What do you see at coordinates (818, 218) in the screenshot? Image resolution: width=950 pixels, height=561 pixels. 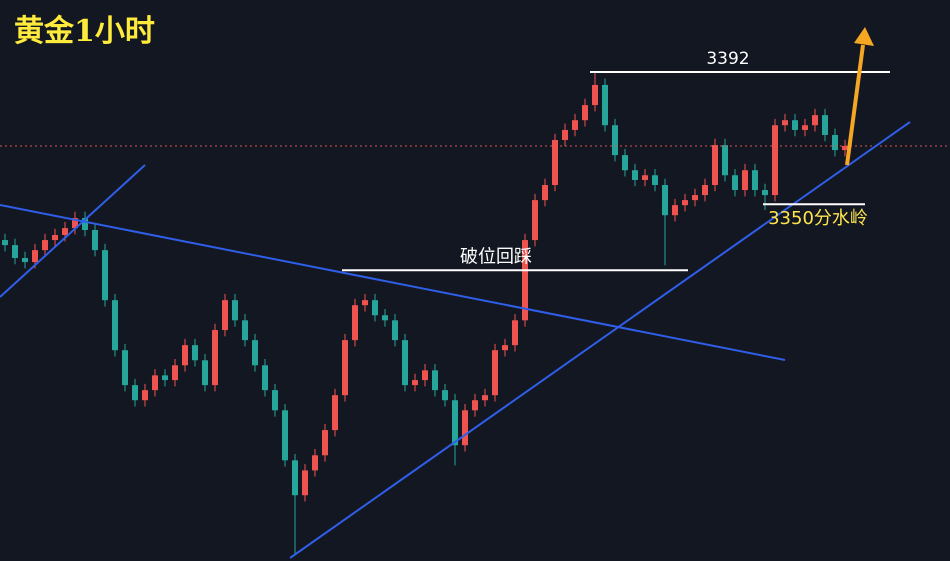 I see `level-label: 3350分水岭` at bounding box center [818, 218].